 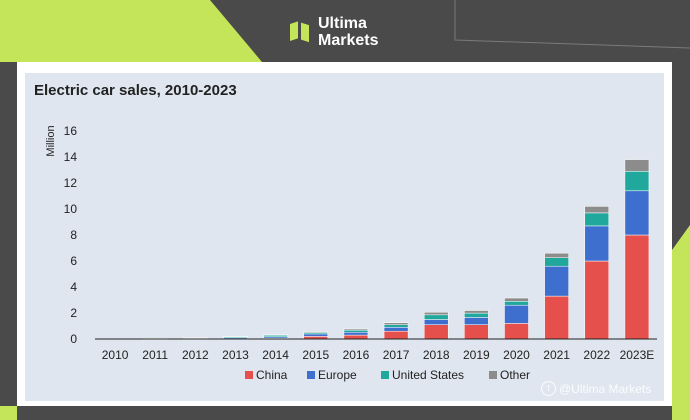 What do you see at coordinates (71, 209) in the screenshot?
I see `y-tick-label: 10` at bounding box center [71, 209].